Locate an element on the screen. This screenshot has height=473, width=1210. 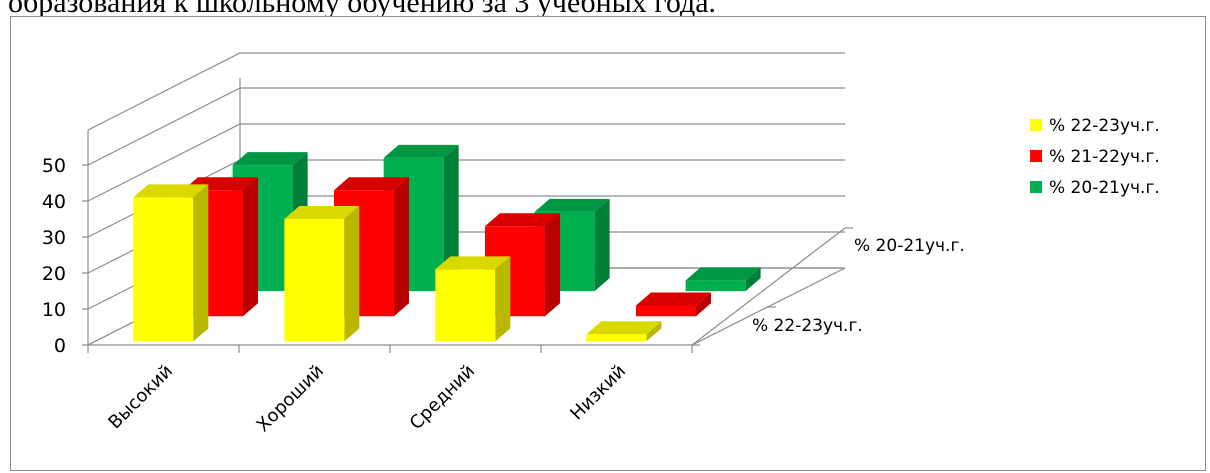
y-tick-label-40: 40 is located at coordinates (54, 202).